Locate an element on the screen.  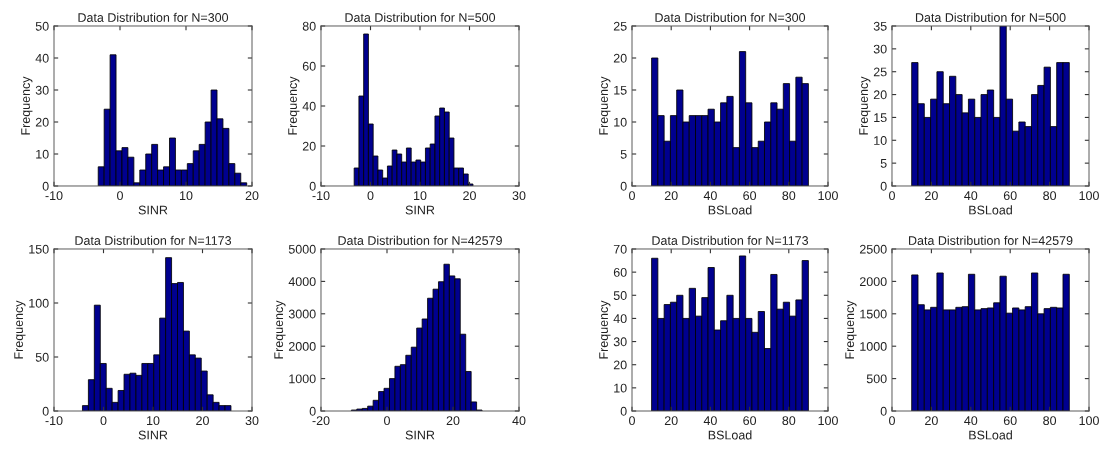
y-tick-label: 2500 is located at coordinates (873, 249).